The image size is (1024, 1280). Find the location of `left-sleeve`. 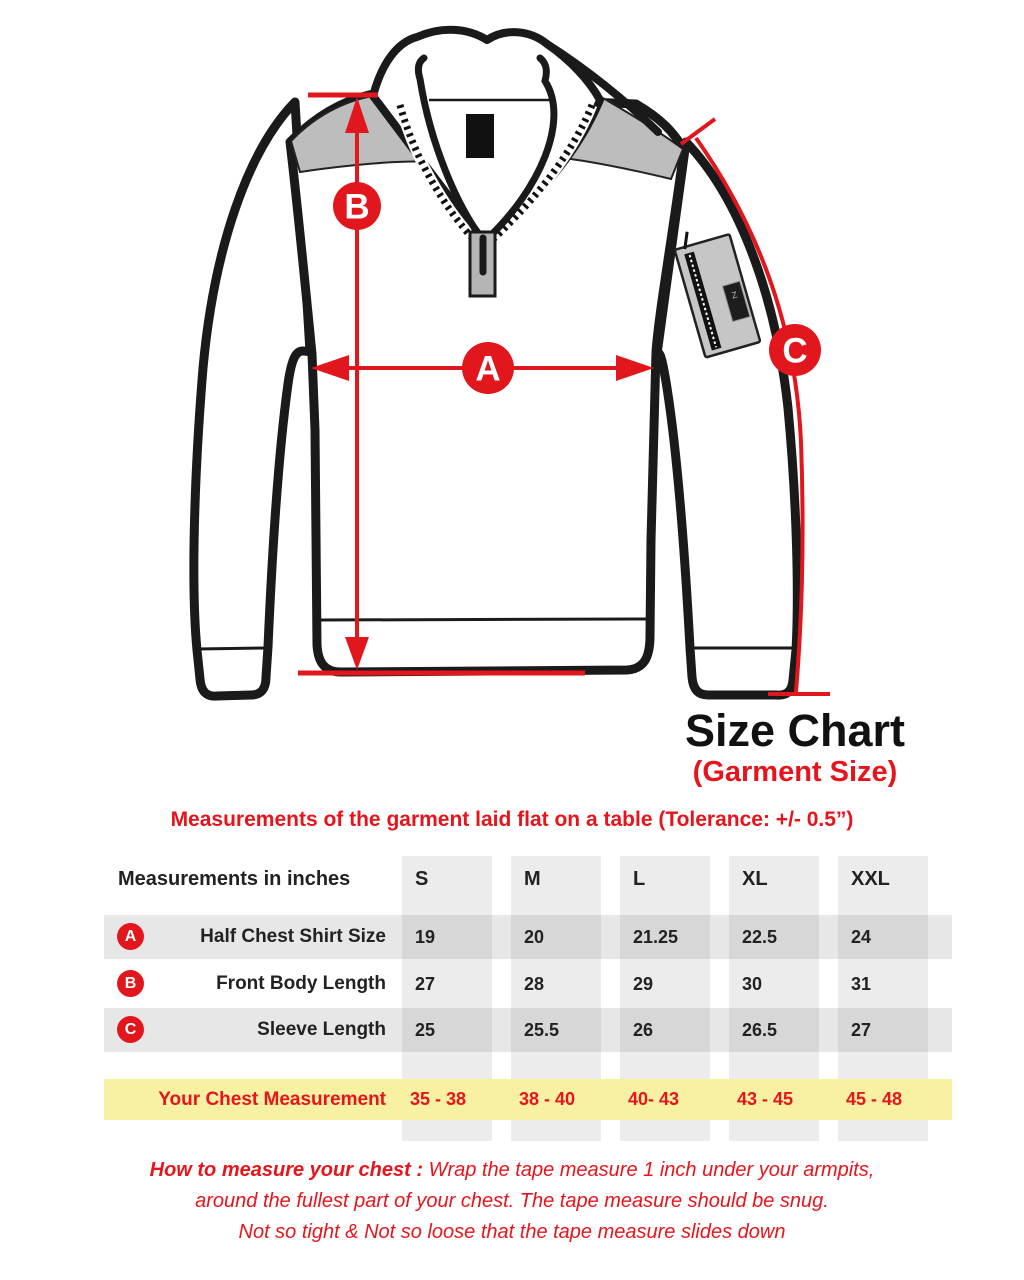

left-sleeve is located at coordinates (252, 399).